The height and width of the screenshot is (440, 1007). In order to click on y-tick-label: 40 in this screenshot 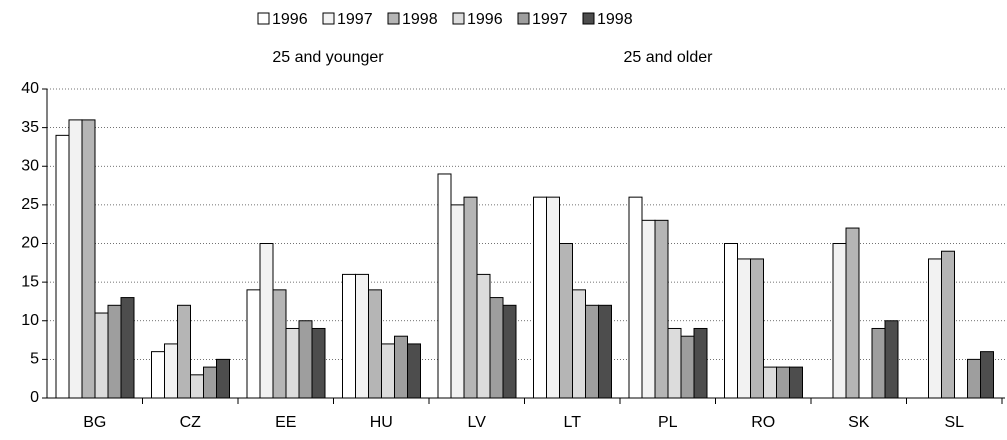, I will do `click(30, 88)`.